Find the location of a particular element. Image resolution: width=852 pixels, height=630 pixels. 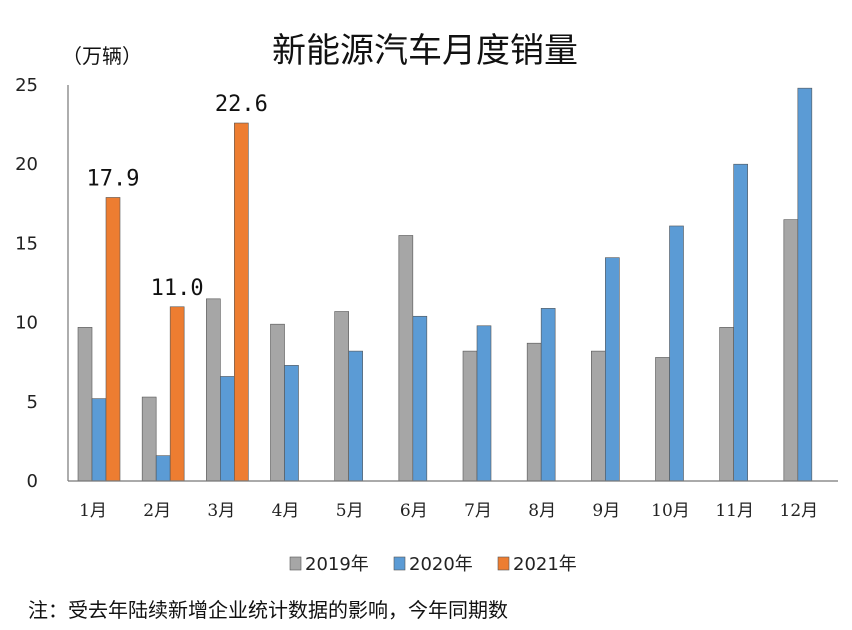

x-tick-label-9: 9月 is located at coordinates (606, 511).